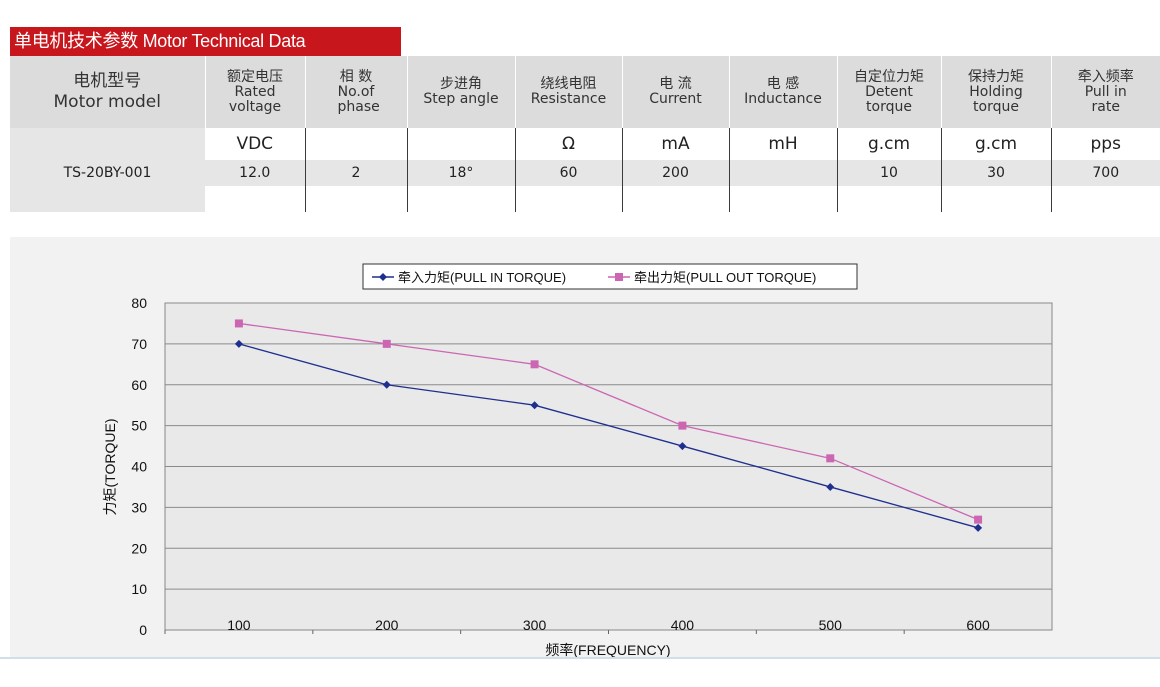 This screenshot has height=687, width=1160. I want to click on header-en: Holding torque, so click(996, 99).